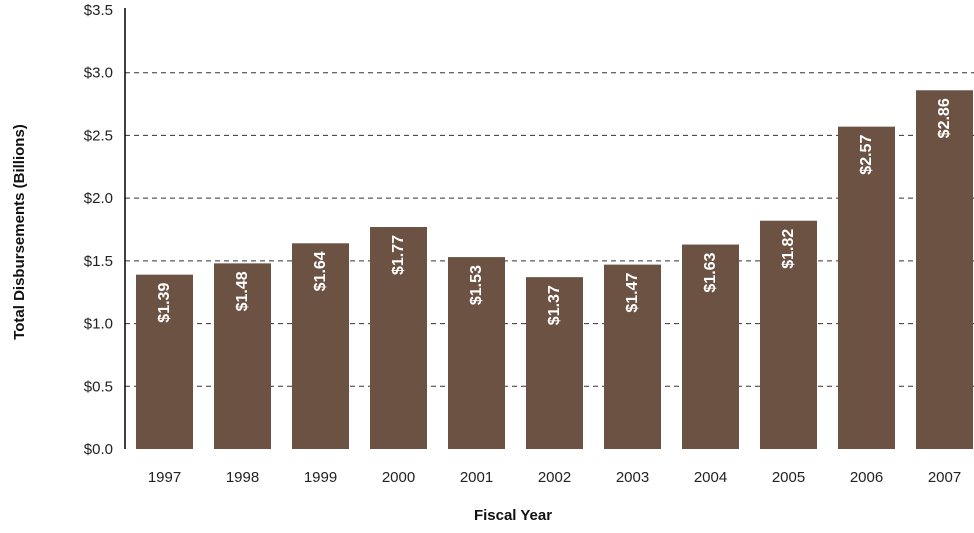 This screenshot has height=533, width=974. I want to click on bar-2007, so click(944, 269).